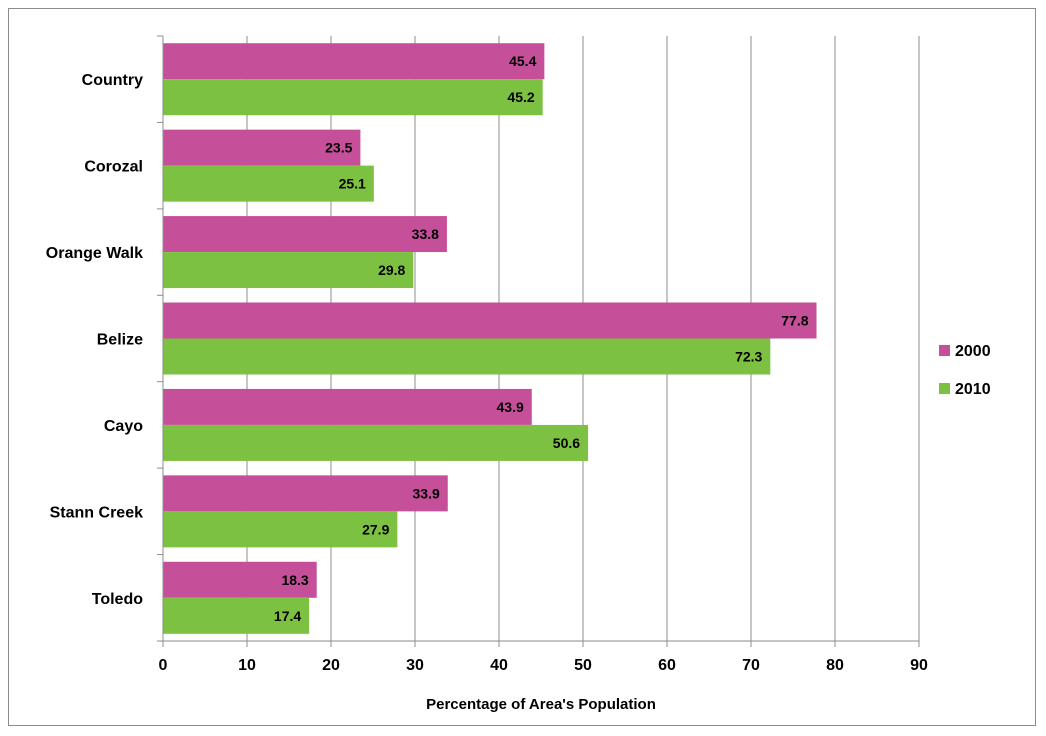 The width and height of the screenshot is (1046, 736). Describe the element at coordinates (123, 426) in the screenshot. I see `category-label-cayo: Cayo` at that location.